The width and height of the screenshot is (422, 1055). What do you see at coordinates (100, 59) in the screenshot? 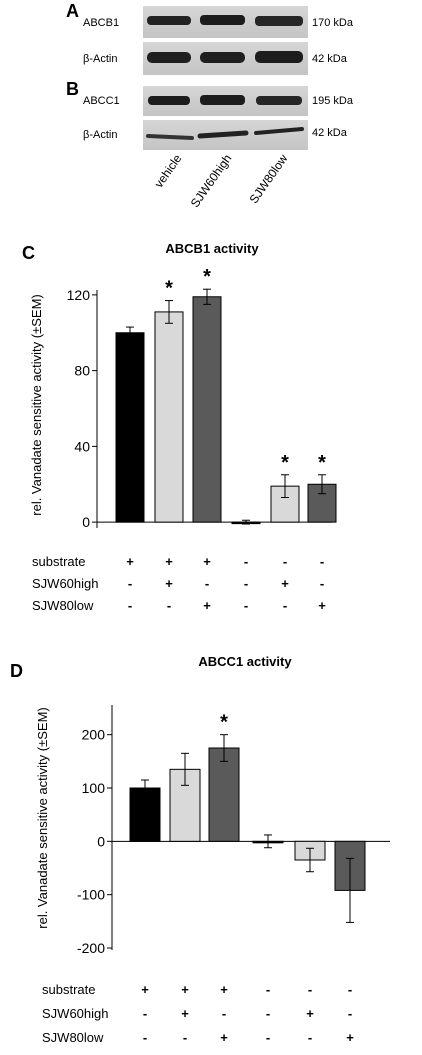
I see `actin-a-label: β-Actin` at bounding box center [100, 59].